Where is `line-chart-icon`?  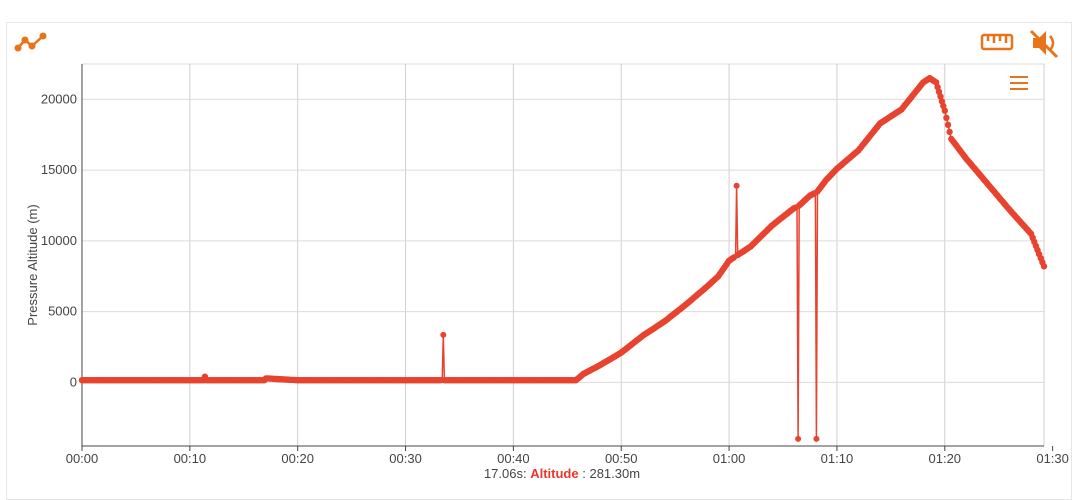 line-chart-icon is located at coordinates (30, 42).